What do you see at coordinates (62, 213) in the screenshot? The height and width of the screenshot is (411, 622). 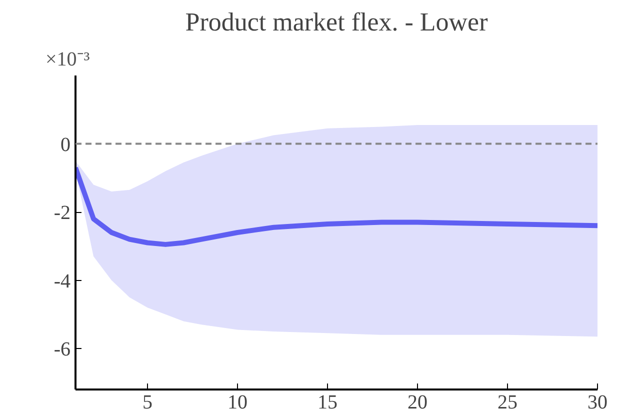 I see `y-tick-label: -2` at bounding box center [62, 213].